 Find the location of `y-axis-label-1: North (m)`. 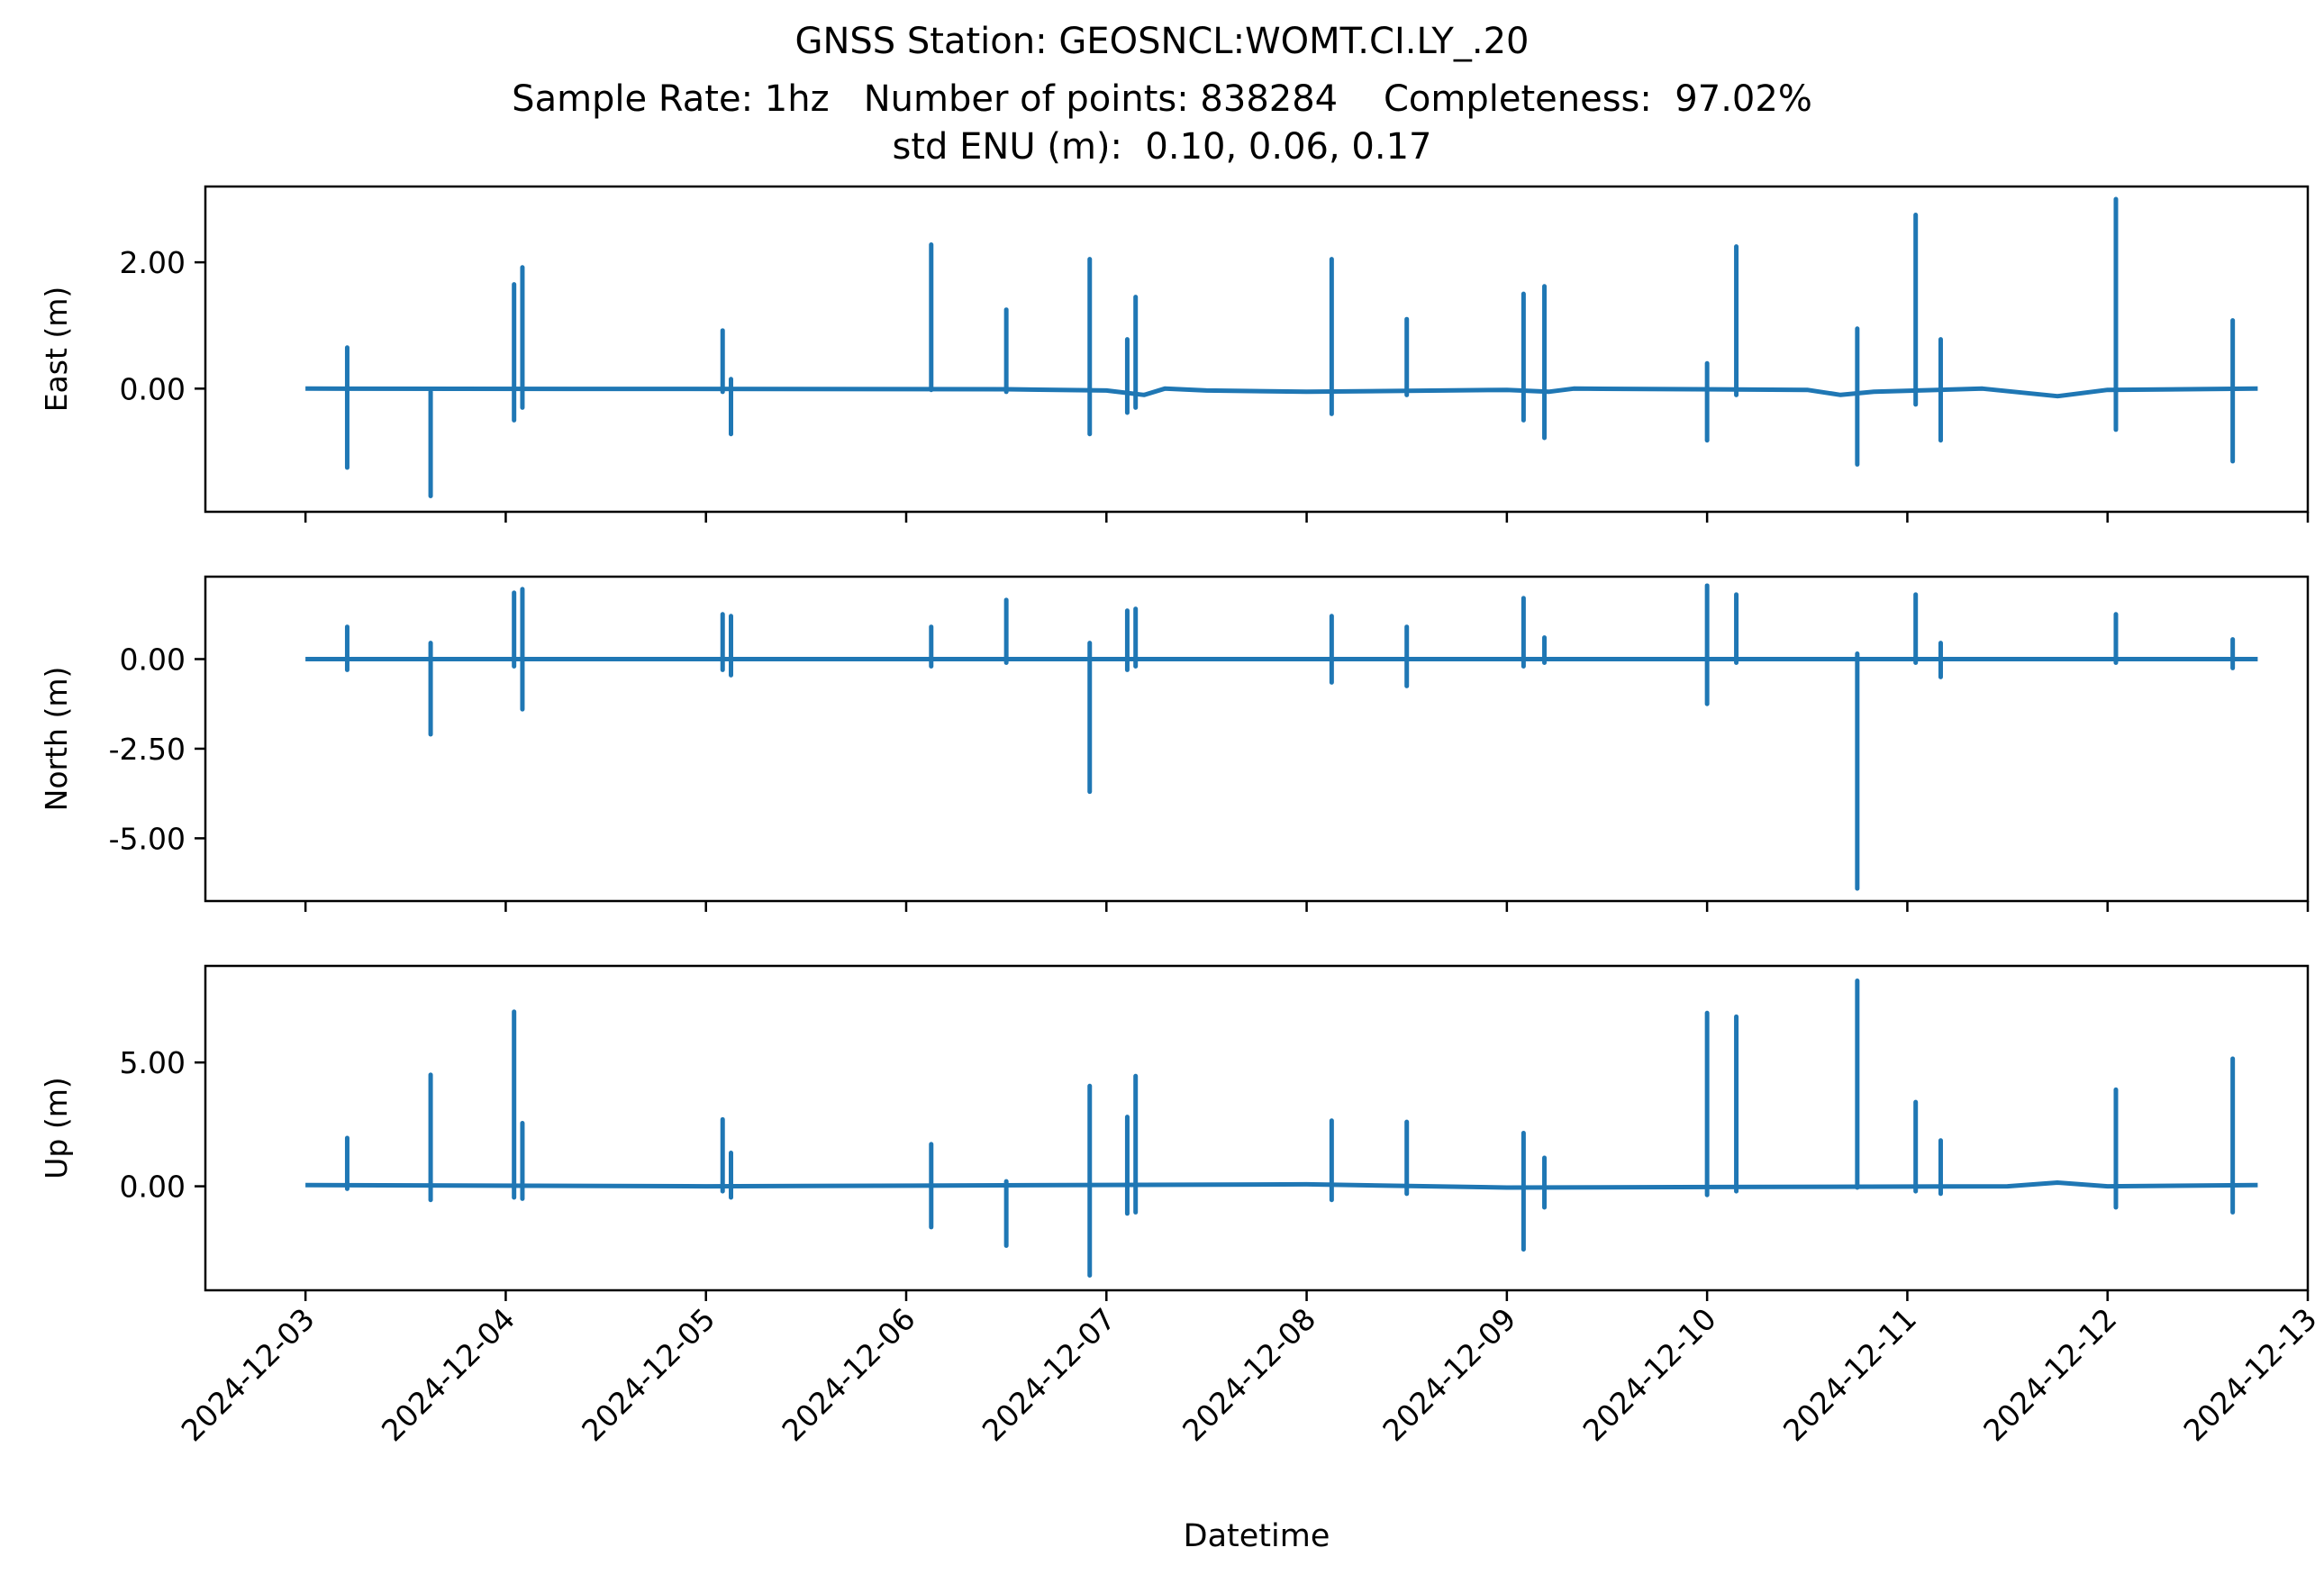

y-axis-label-1: North (m) is located at coordinates (57, 739).